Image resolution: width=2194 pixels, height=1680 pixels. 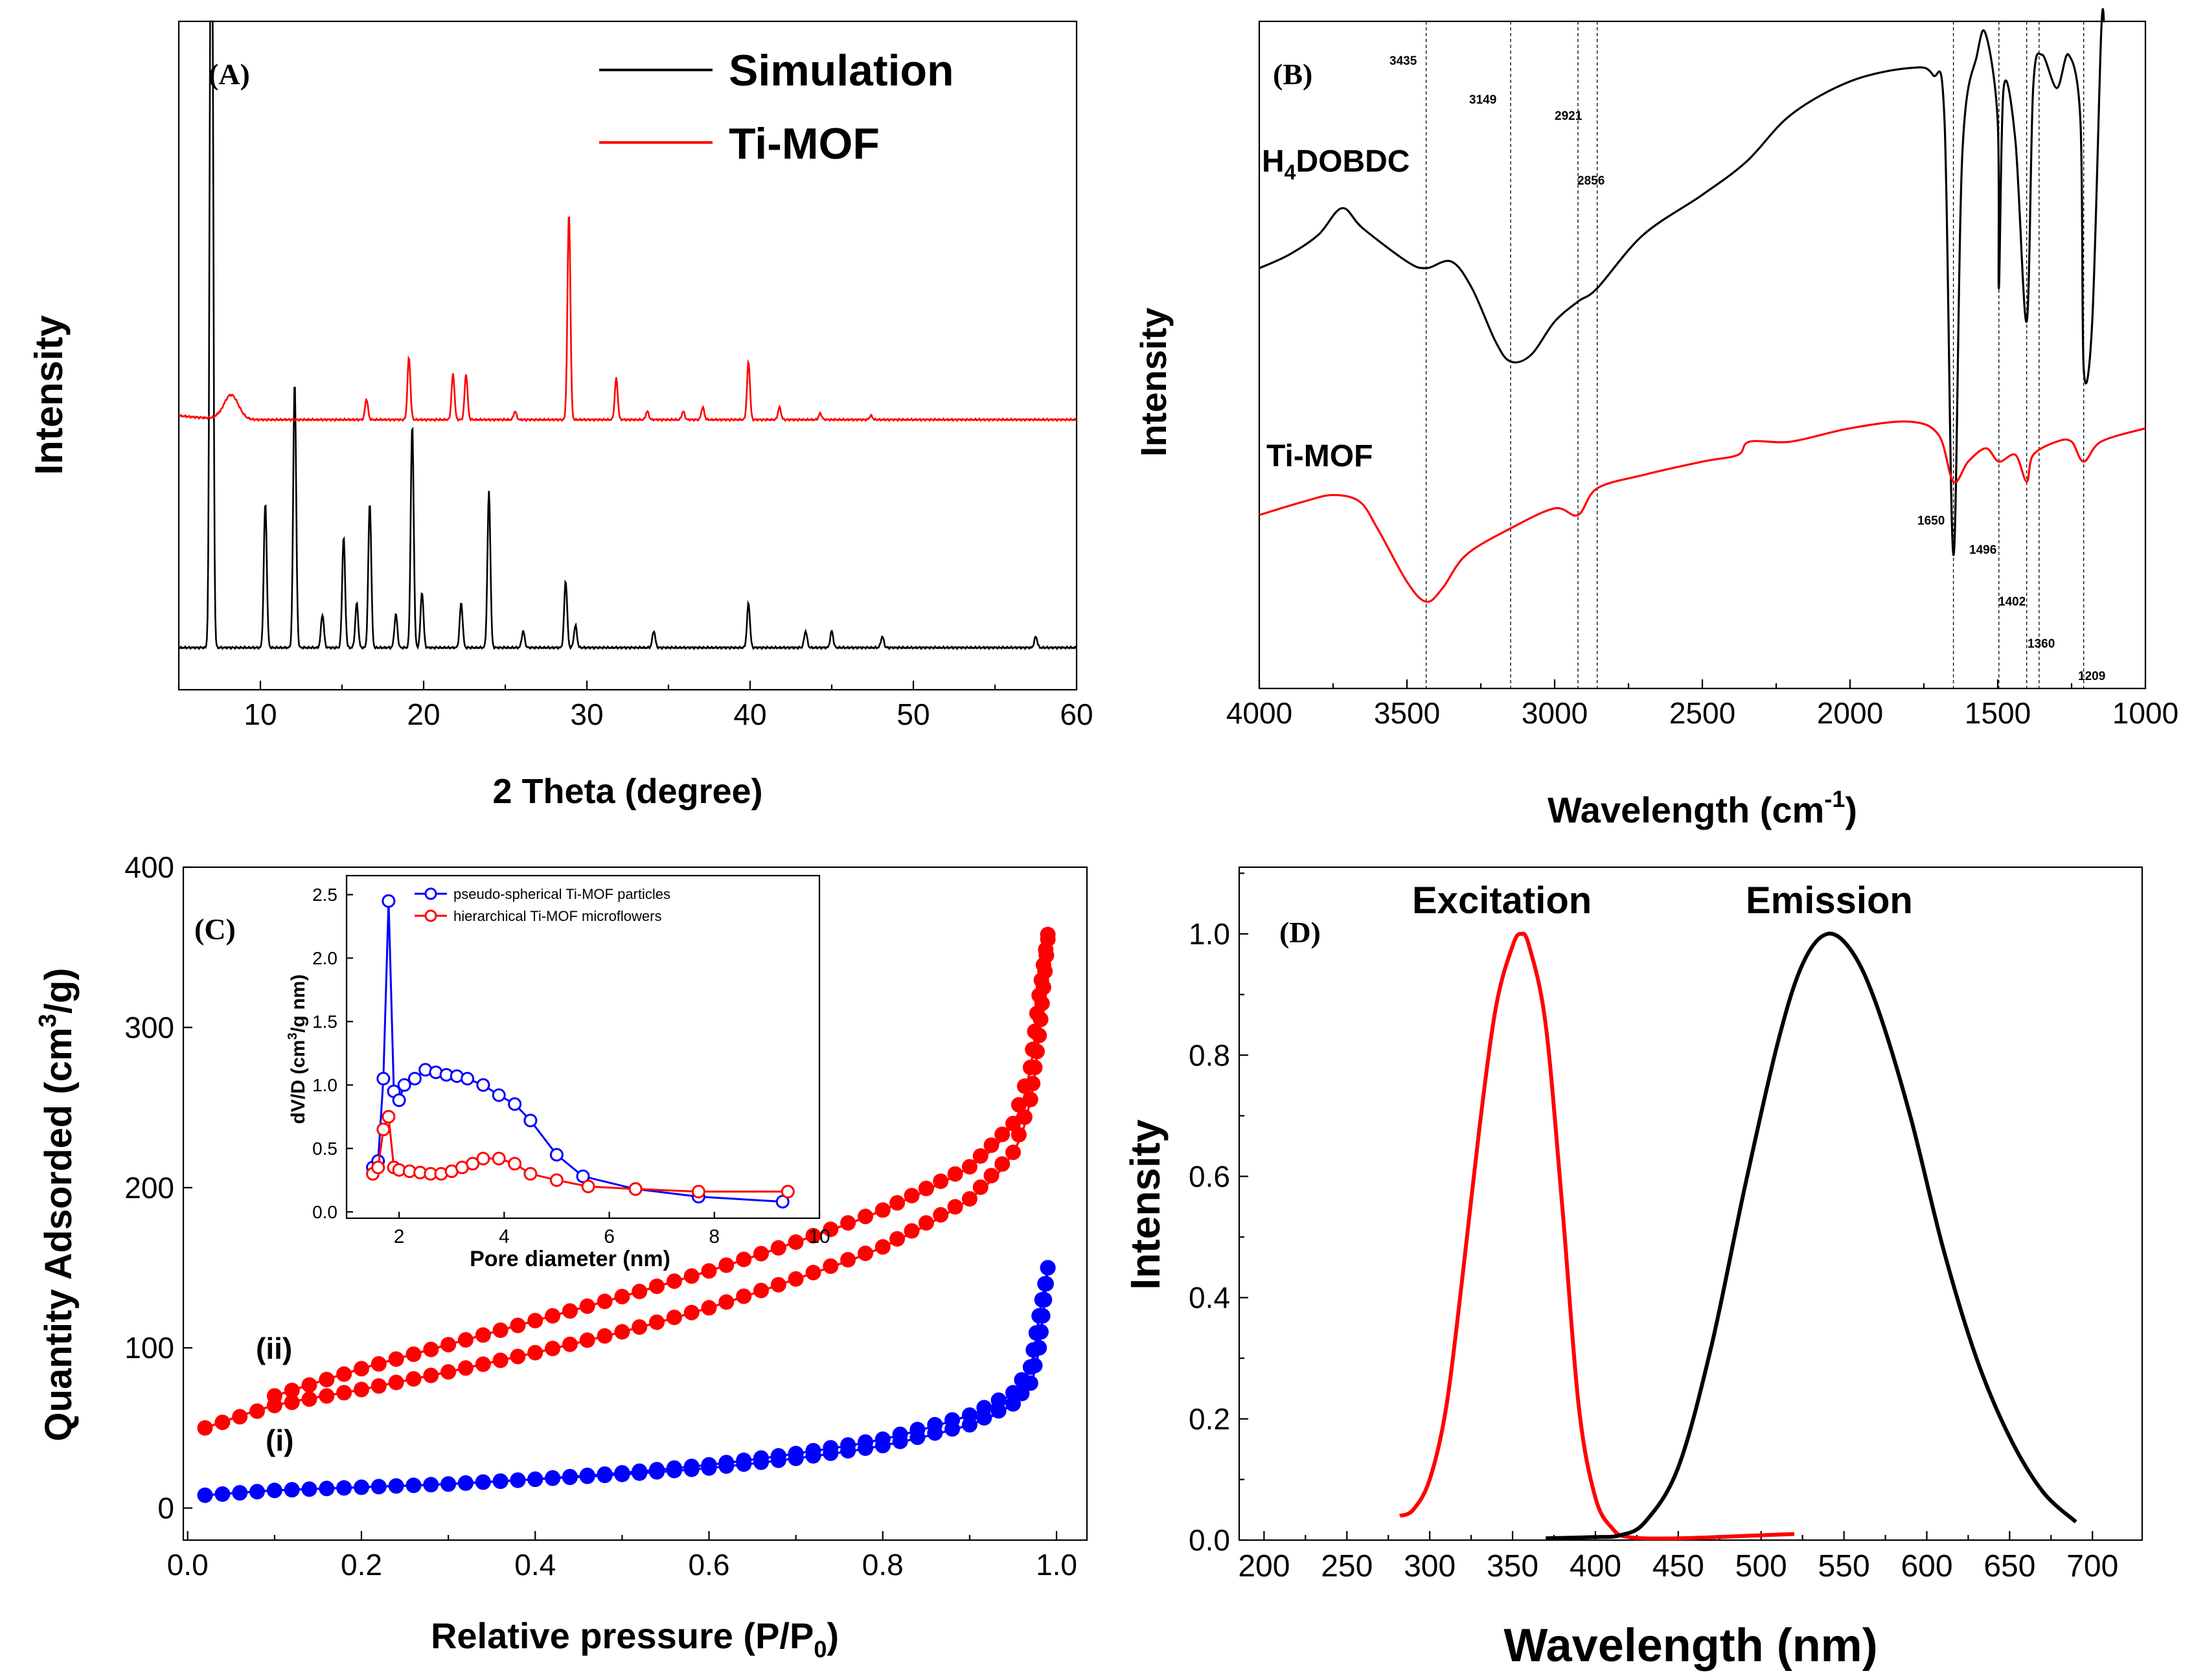 I want to click on inset-plot-frame, so click(x=583, y=1047).